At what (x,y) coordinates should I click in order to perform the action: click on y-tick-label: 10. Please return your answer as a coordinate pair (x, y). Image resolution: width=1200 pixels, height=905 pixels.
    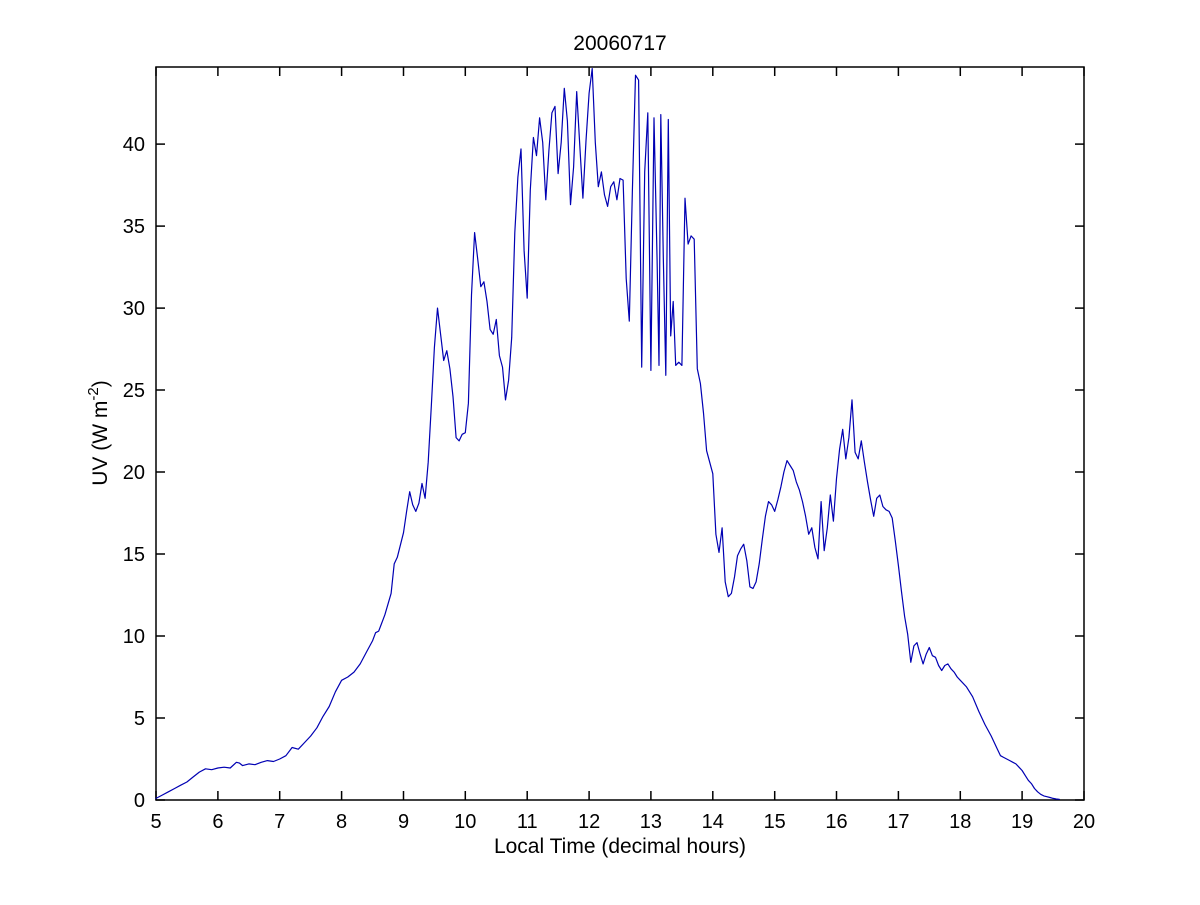
    Looking at the image, I should click on (134, 637).